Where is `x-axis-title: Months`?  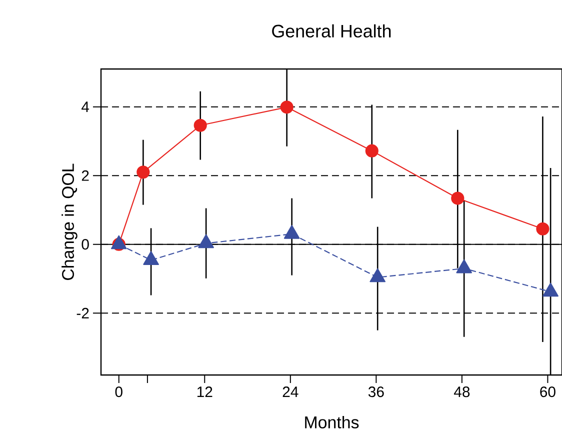
x-axis-title: Months is located at coordinates (332, 422).